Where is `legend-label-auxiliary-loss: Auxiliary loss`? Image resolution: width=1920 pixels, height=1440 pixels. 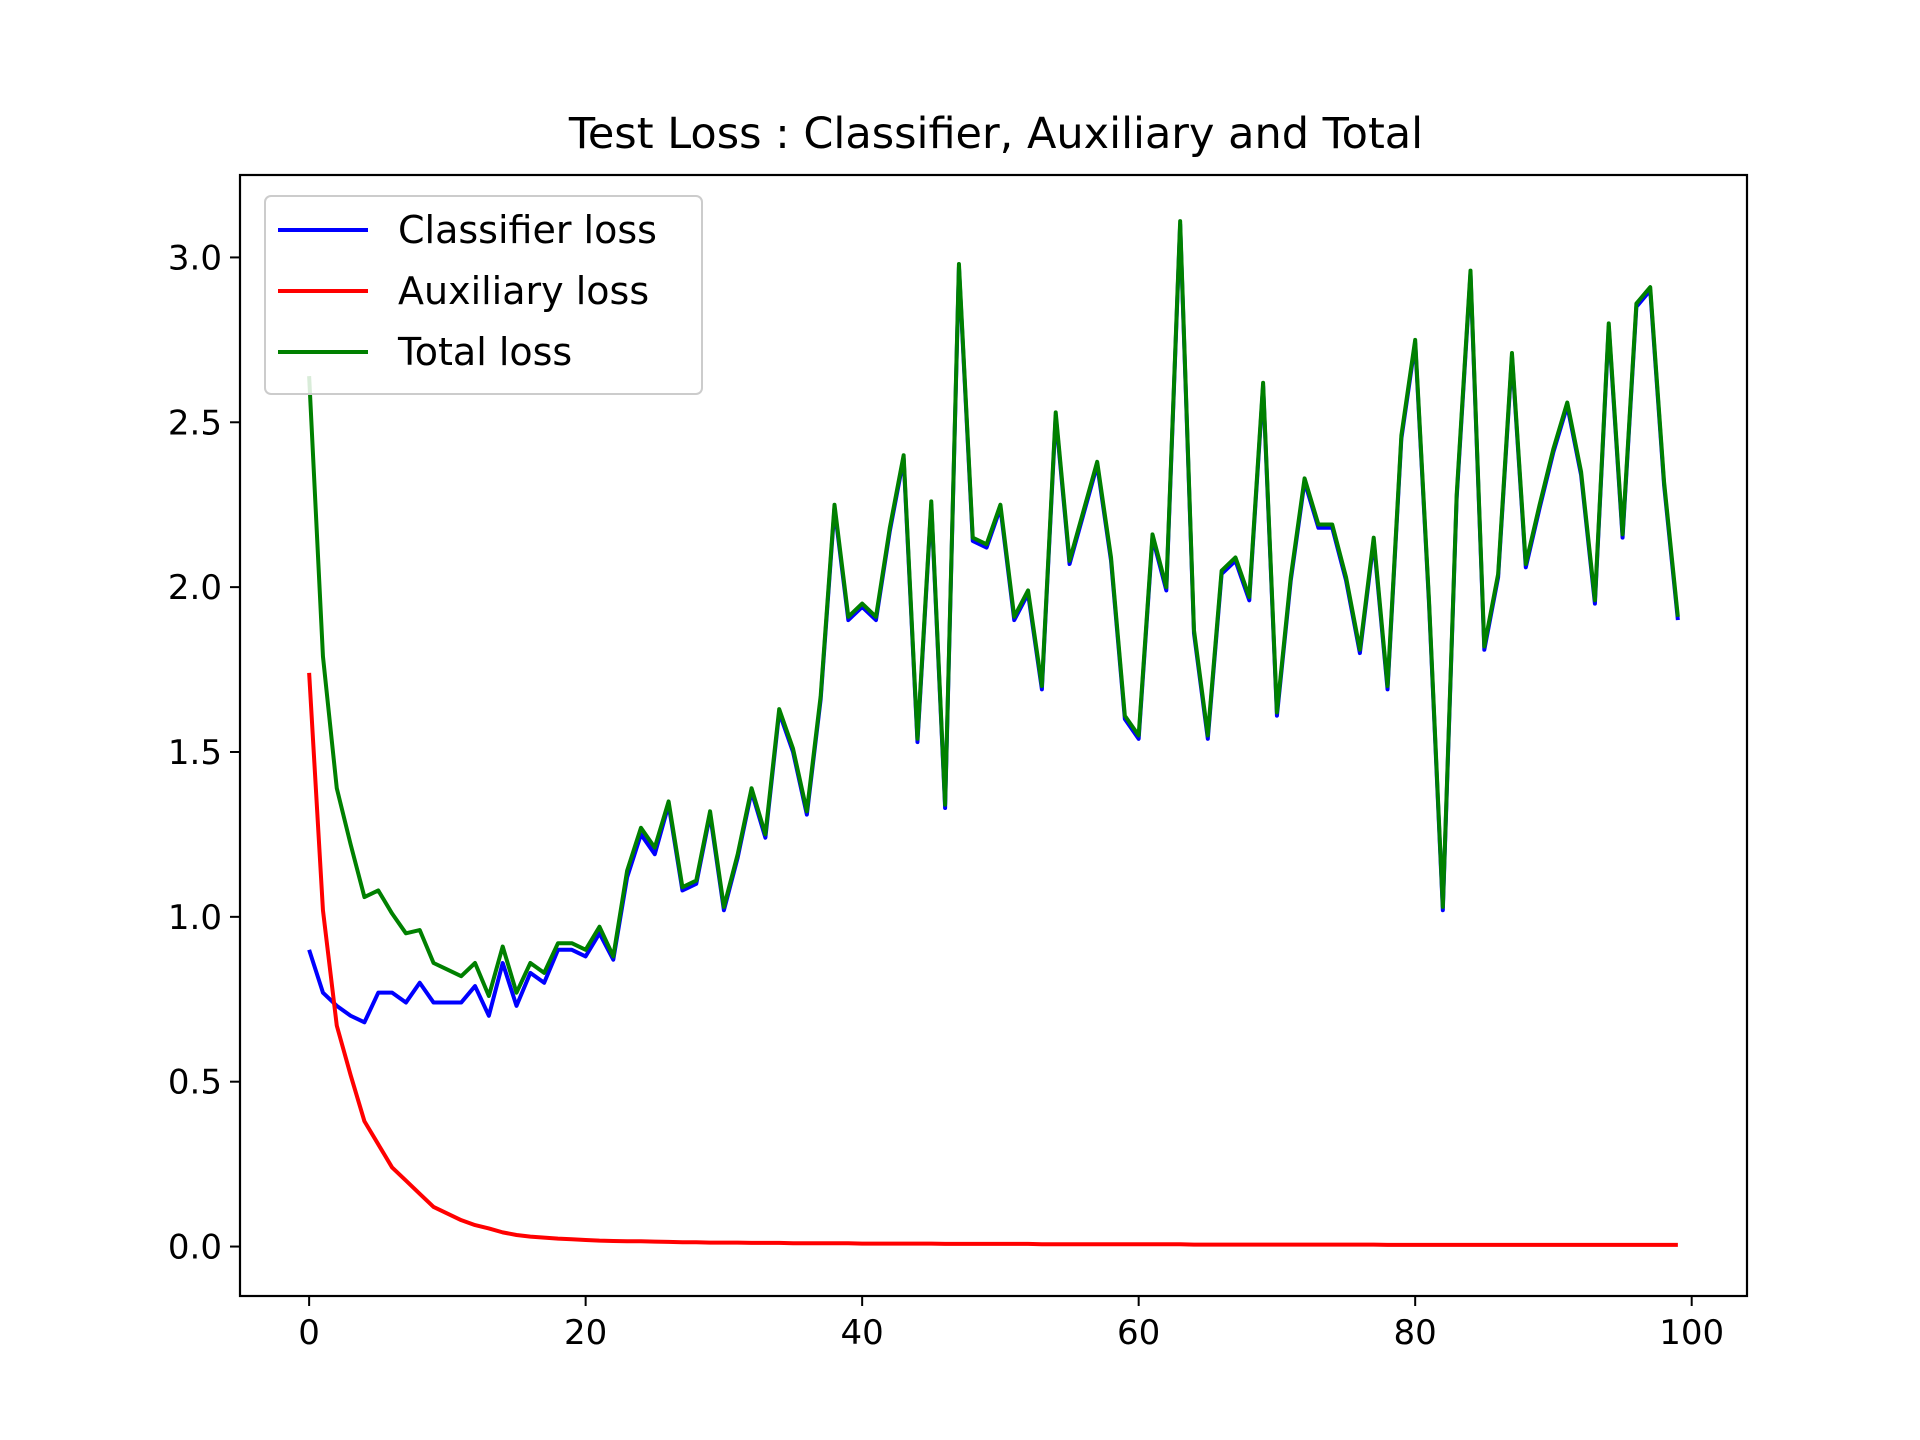 legend-label-auxiliary-loss: Auxiliary loss is located at coordinates (523, 291).